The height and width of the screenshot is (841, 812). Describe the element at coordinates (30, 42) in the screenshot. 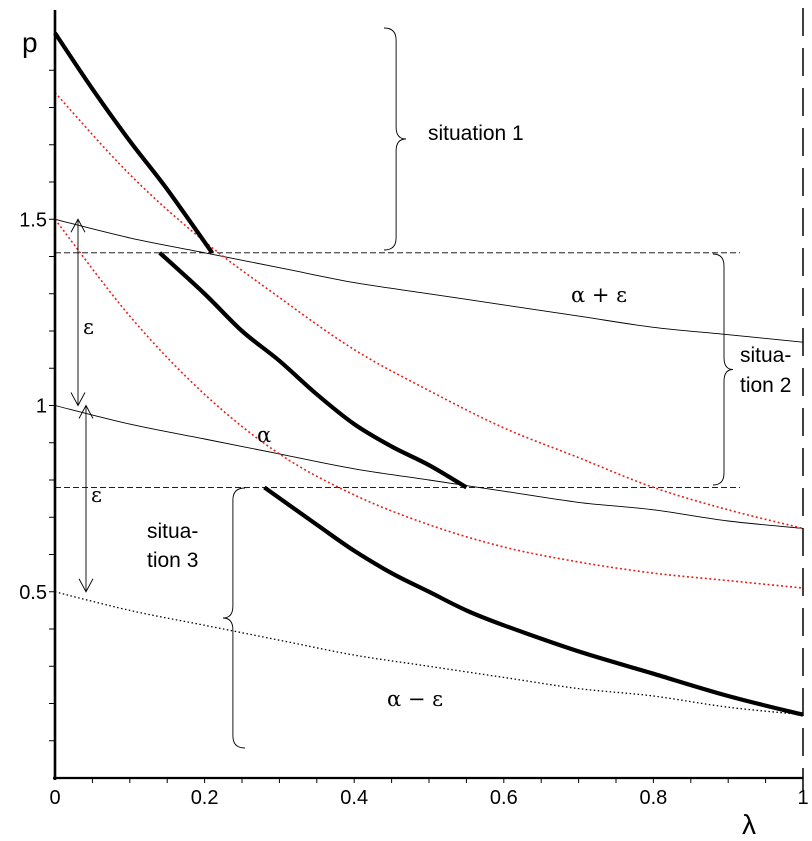

I see `y-axis-label: p` at that location.